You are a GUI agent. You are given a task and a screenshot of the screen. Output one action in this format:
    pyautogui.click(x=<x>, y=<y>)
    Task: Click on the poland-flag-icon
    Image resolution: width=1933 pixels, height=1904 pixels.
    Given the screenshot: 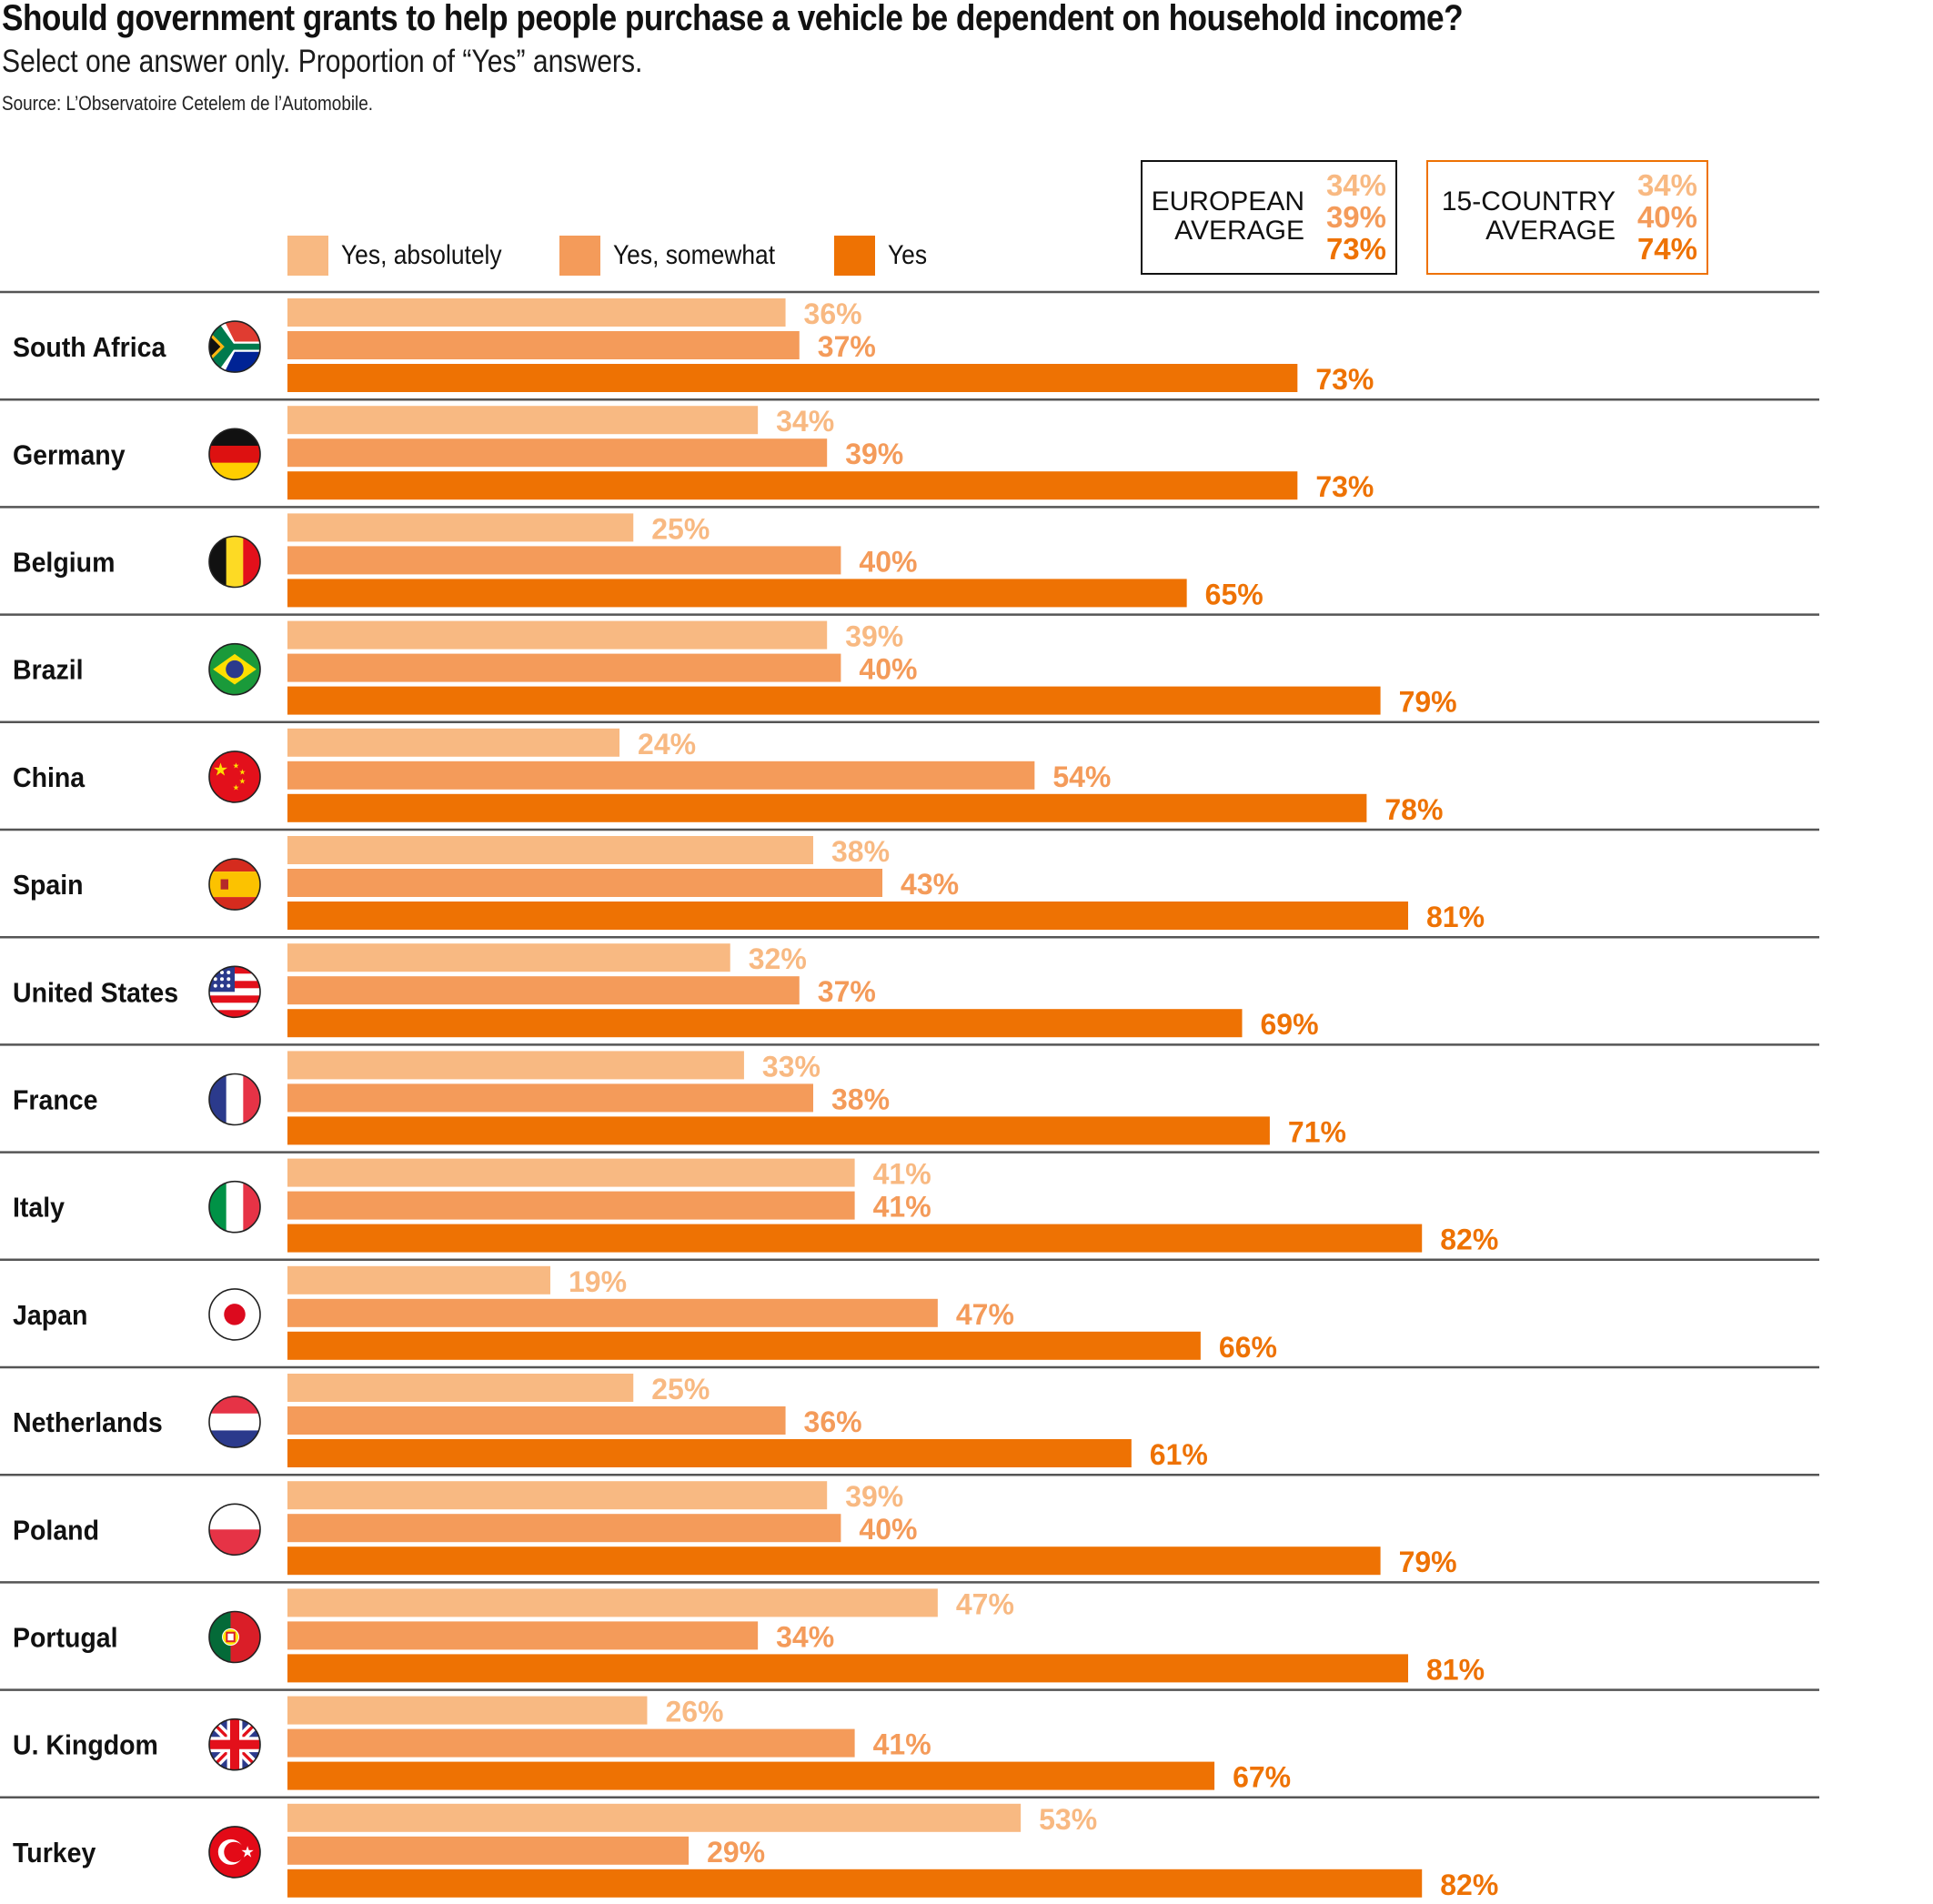 What is the action you would take?
    pyautogui.click(x=234, y=1530)
    